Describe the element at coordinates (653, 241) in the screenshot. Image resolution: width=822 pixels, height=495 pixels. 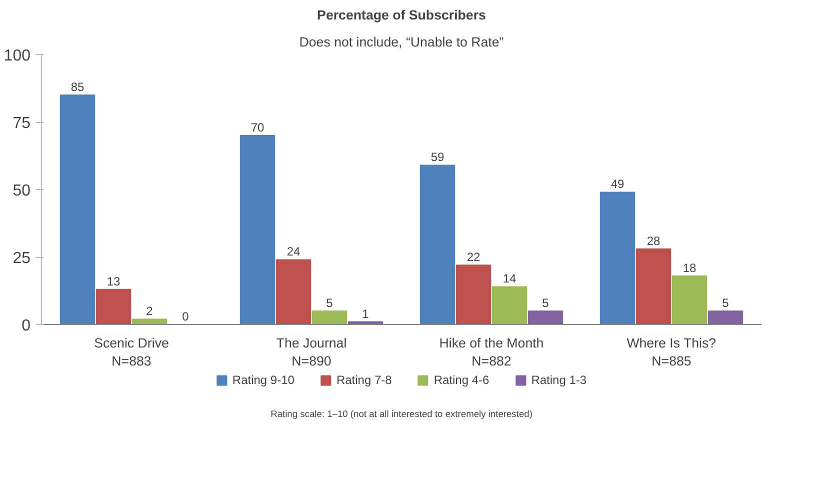
I see `data-label: 28` at that location.